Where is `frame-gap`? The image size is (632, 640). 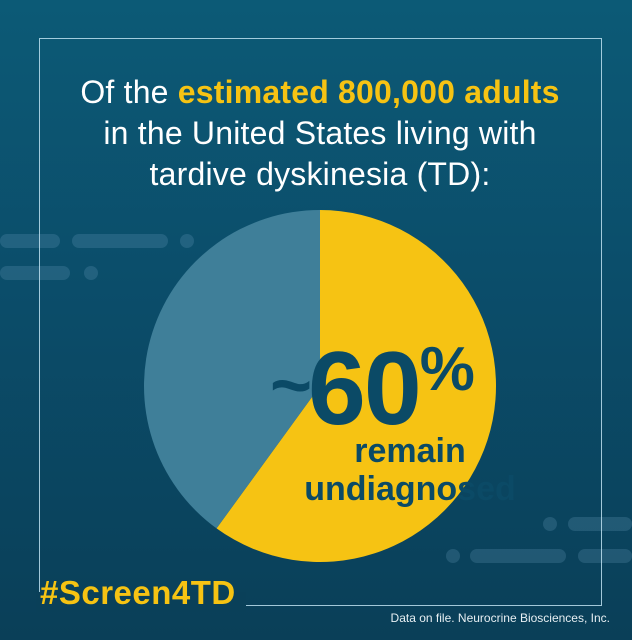
frame-gap is located at coordinates (141, 602).